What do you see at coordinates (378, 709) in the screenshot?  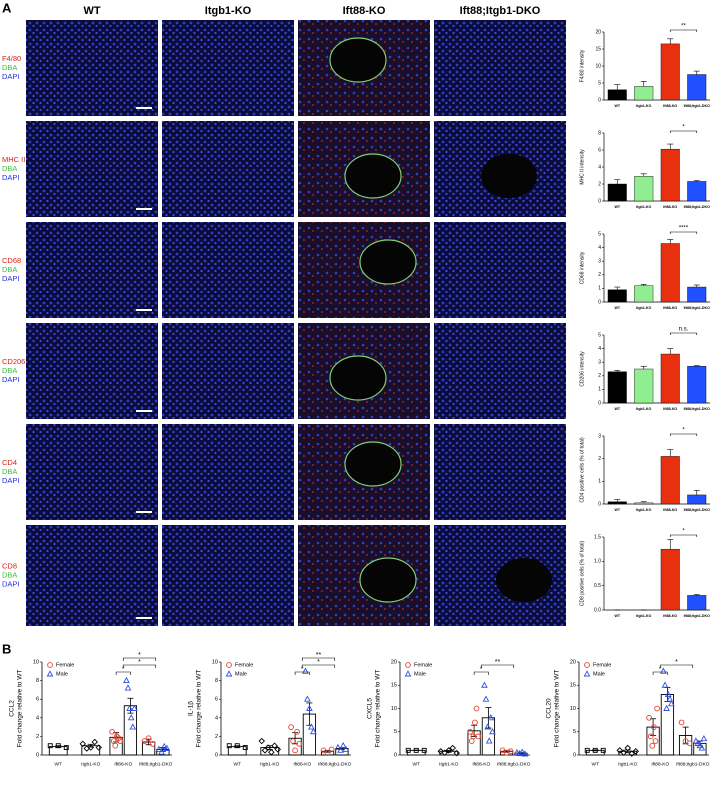 I see `y-axis-label: Fold change relative to WT` at bounding box center [378, 709].